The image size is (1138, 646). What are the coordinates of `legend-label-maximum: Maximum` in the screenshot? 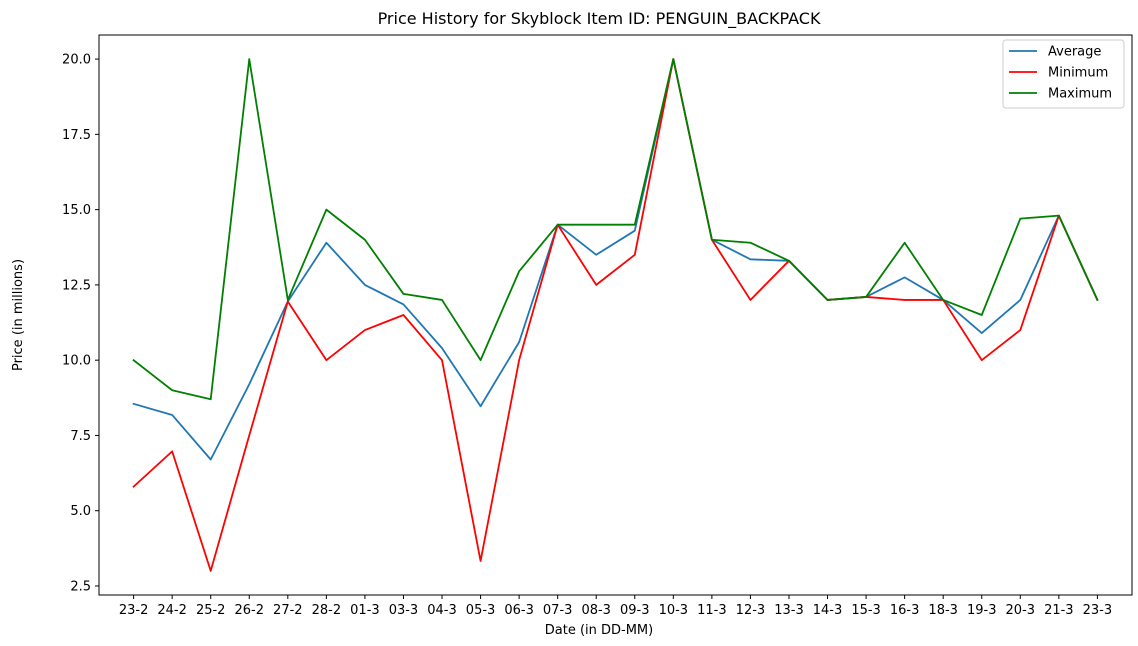 It's located at (1080, 94).